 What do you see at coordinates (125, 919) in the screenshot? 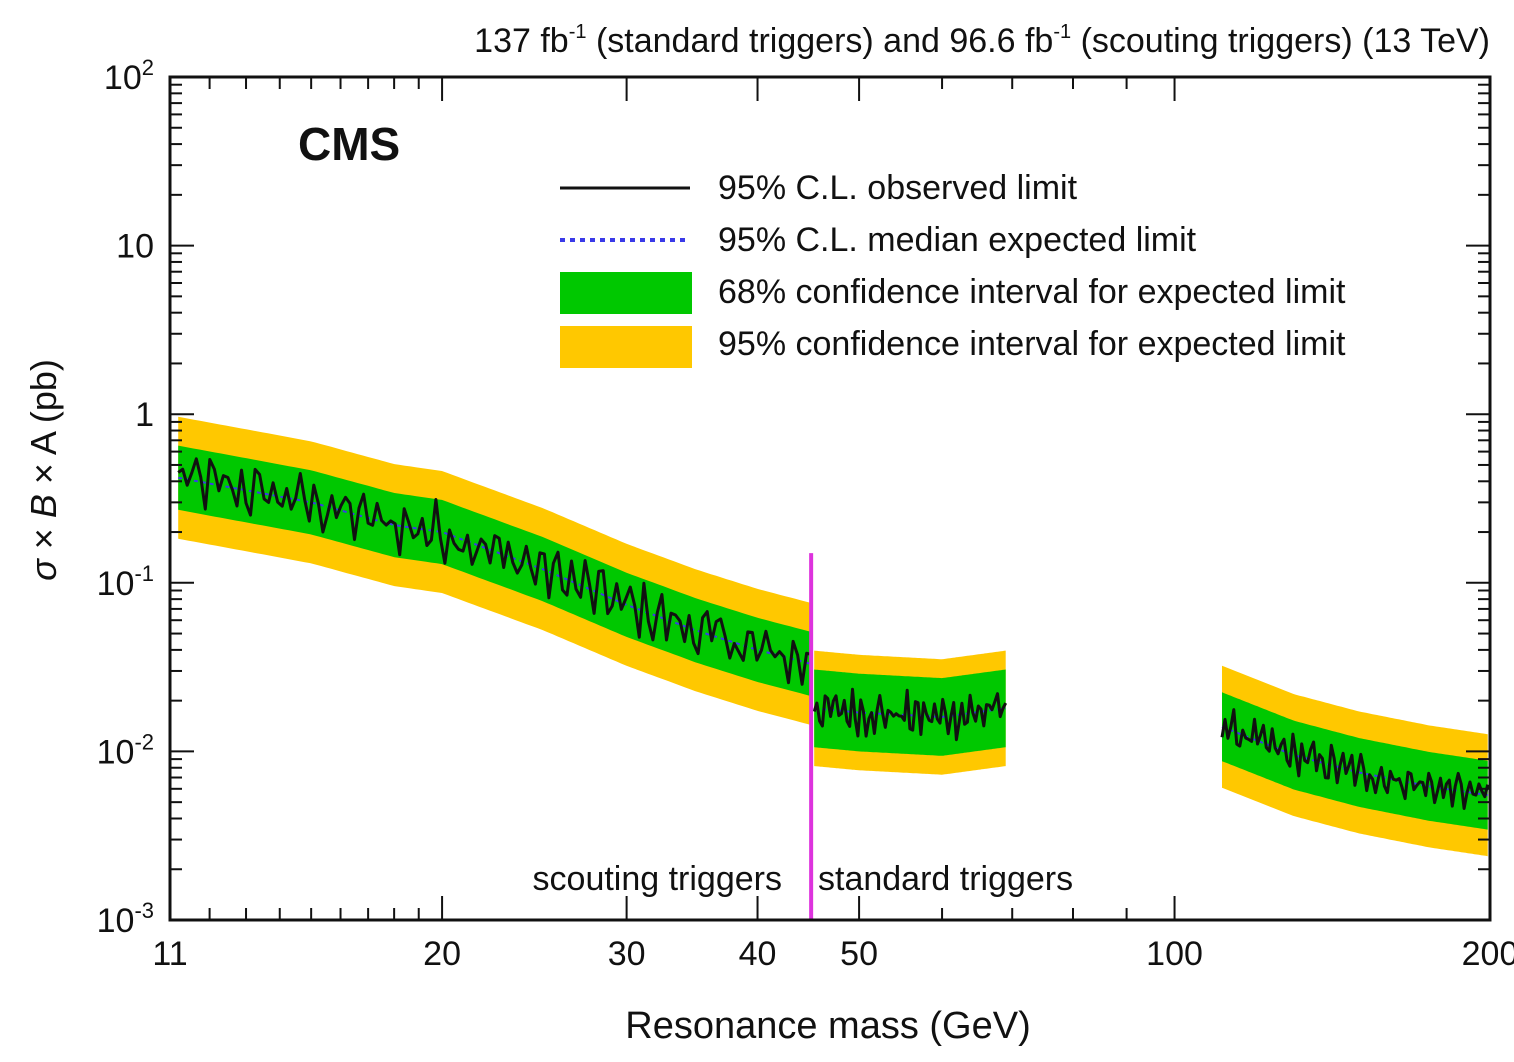
I see `y-tick-label: 10⁻³` at bounding box center [125, 919].